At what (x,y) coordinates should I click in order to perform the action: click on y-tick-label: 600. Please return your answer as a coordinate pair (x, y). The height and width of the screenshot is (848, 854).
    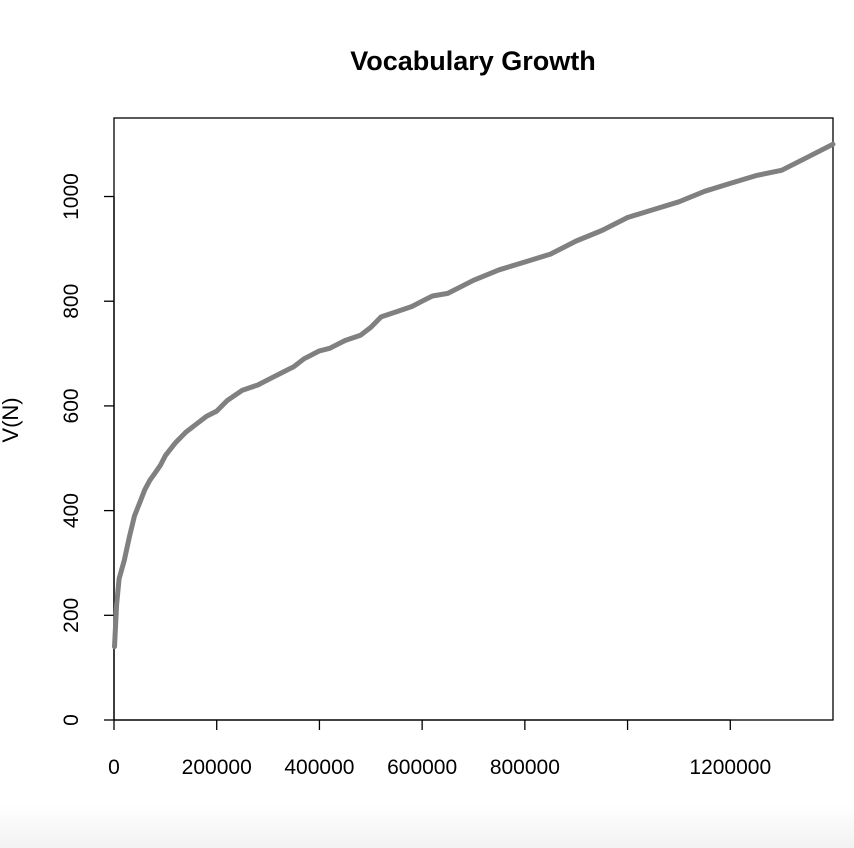
    Looking at the image, I should click on (71, 405).